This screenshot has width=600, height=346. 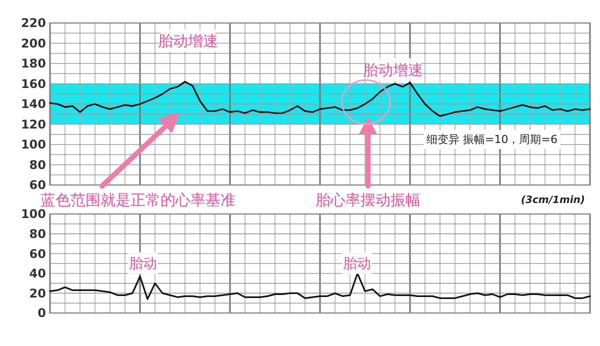 I want to click on y-tick-label: 140, so click(x=33, y=104).